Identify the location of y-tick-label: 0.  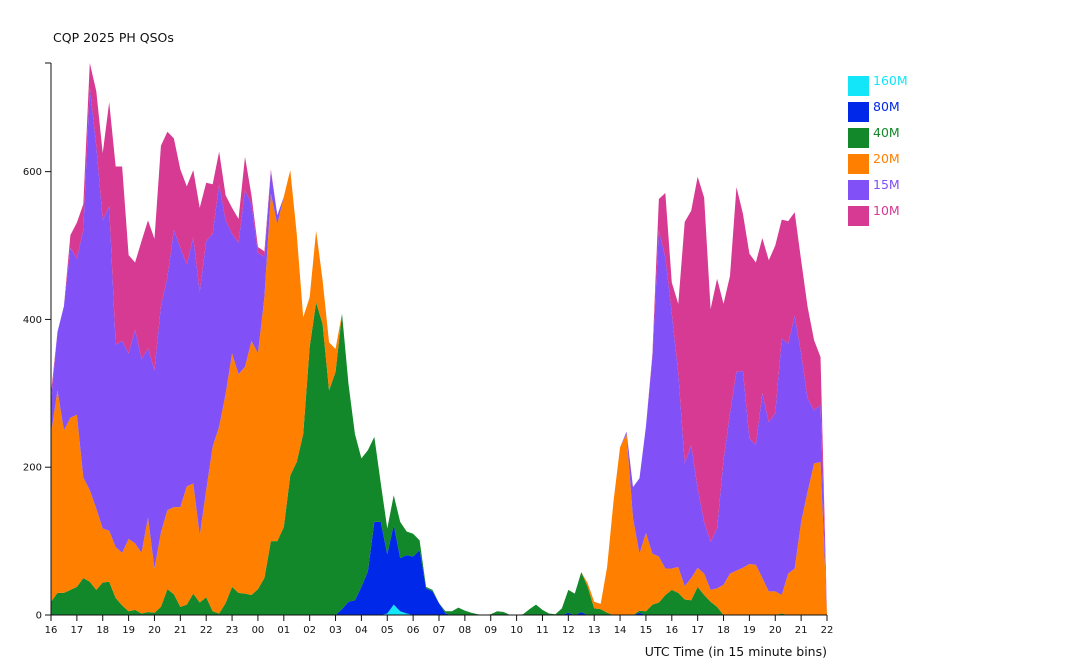
(39, 616).